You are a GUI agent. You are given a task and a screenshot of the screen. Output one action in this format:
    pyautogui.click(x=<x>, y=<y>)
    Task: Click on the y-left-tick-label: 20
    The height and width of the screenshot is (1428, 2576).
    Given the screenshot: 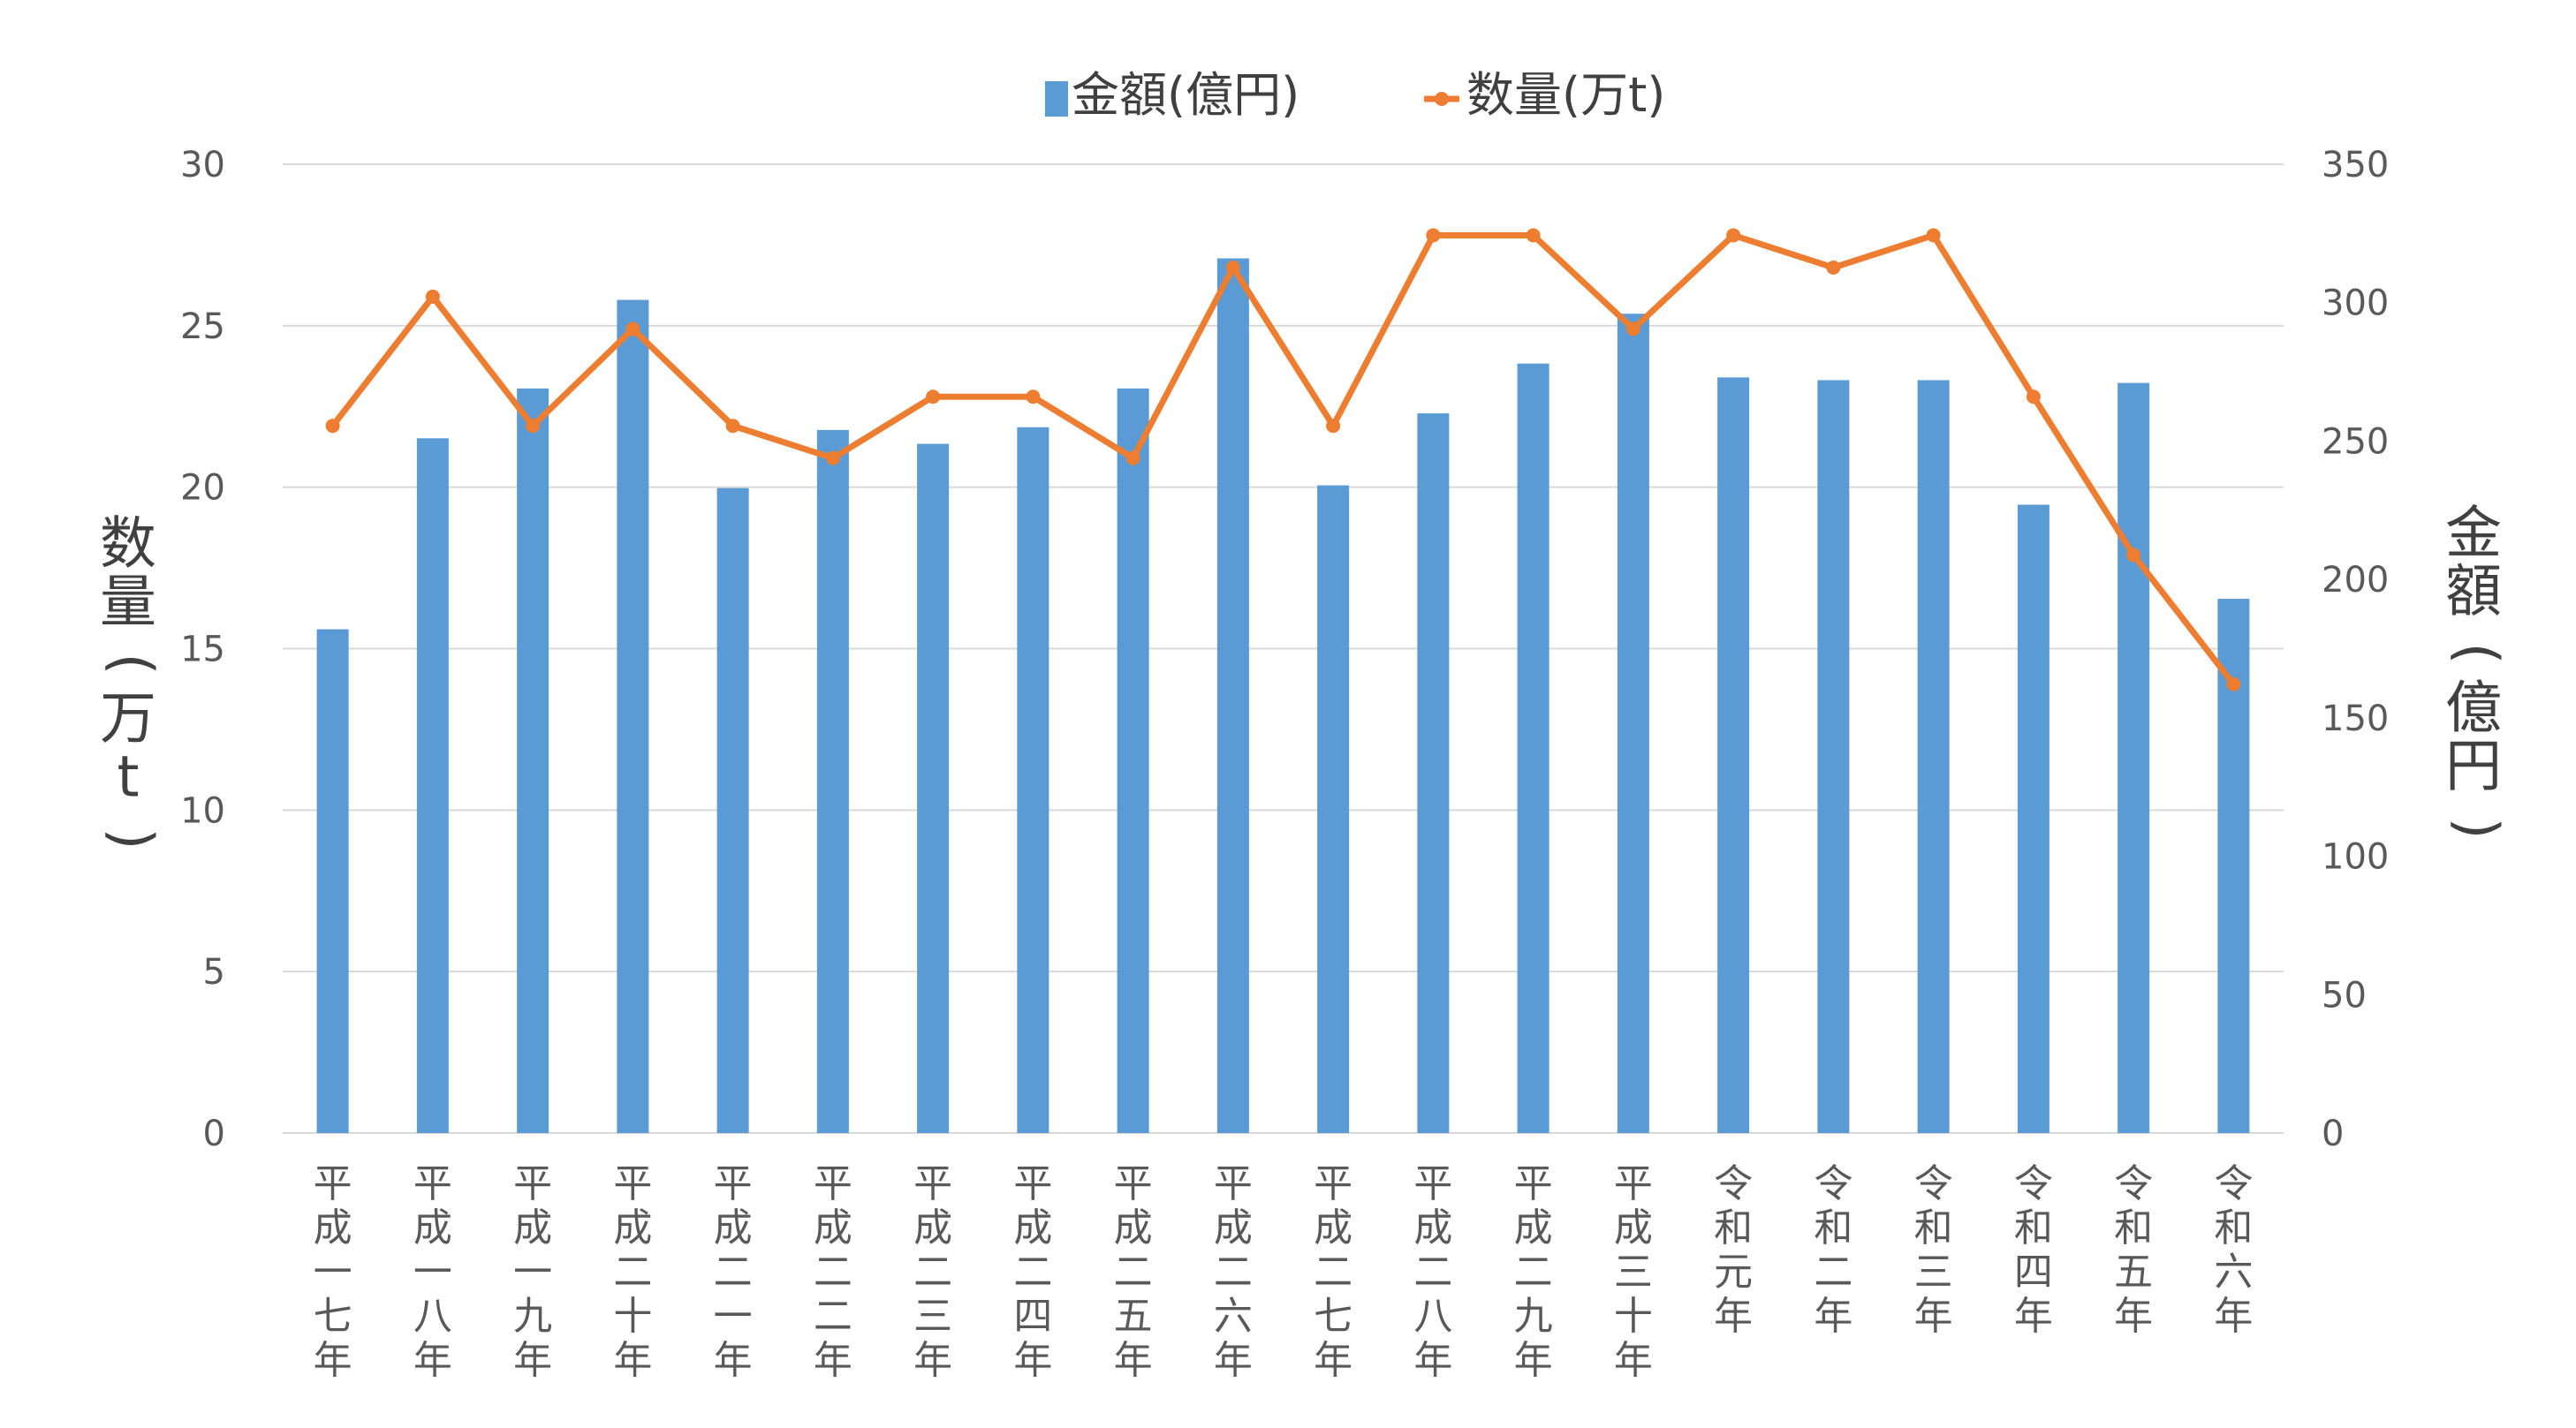 What is the action you would take?
    pyautogui.click(x=203, y=488)
    